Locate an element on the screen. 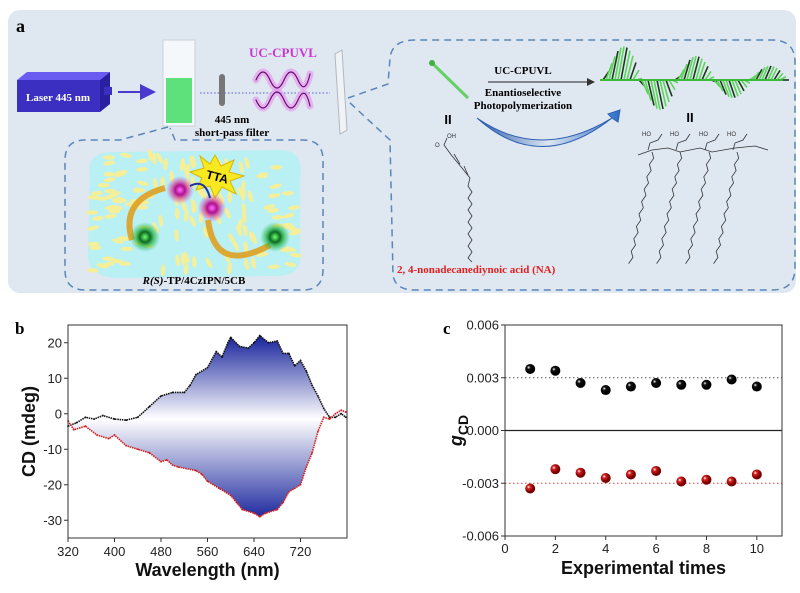 Image resolution: width=800 pixels, height=593 pixels. o-label: O is located at coordinates (437, 146).